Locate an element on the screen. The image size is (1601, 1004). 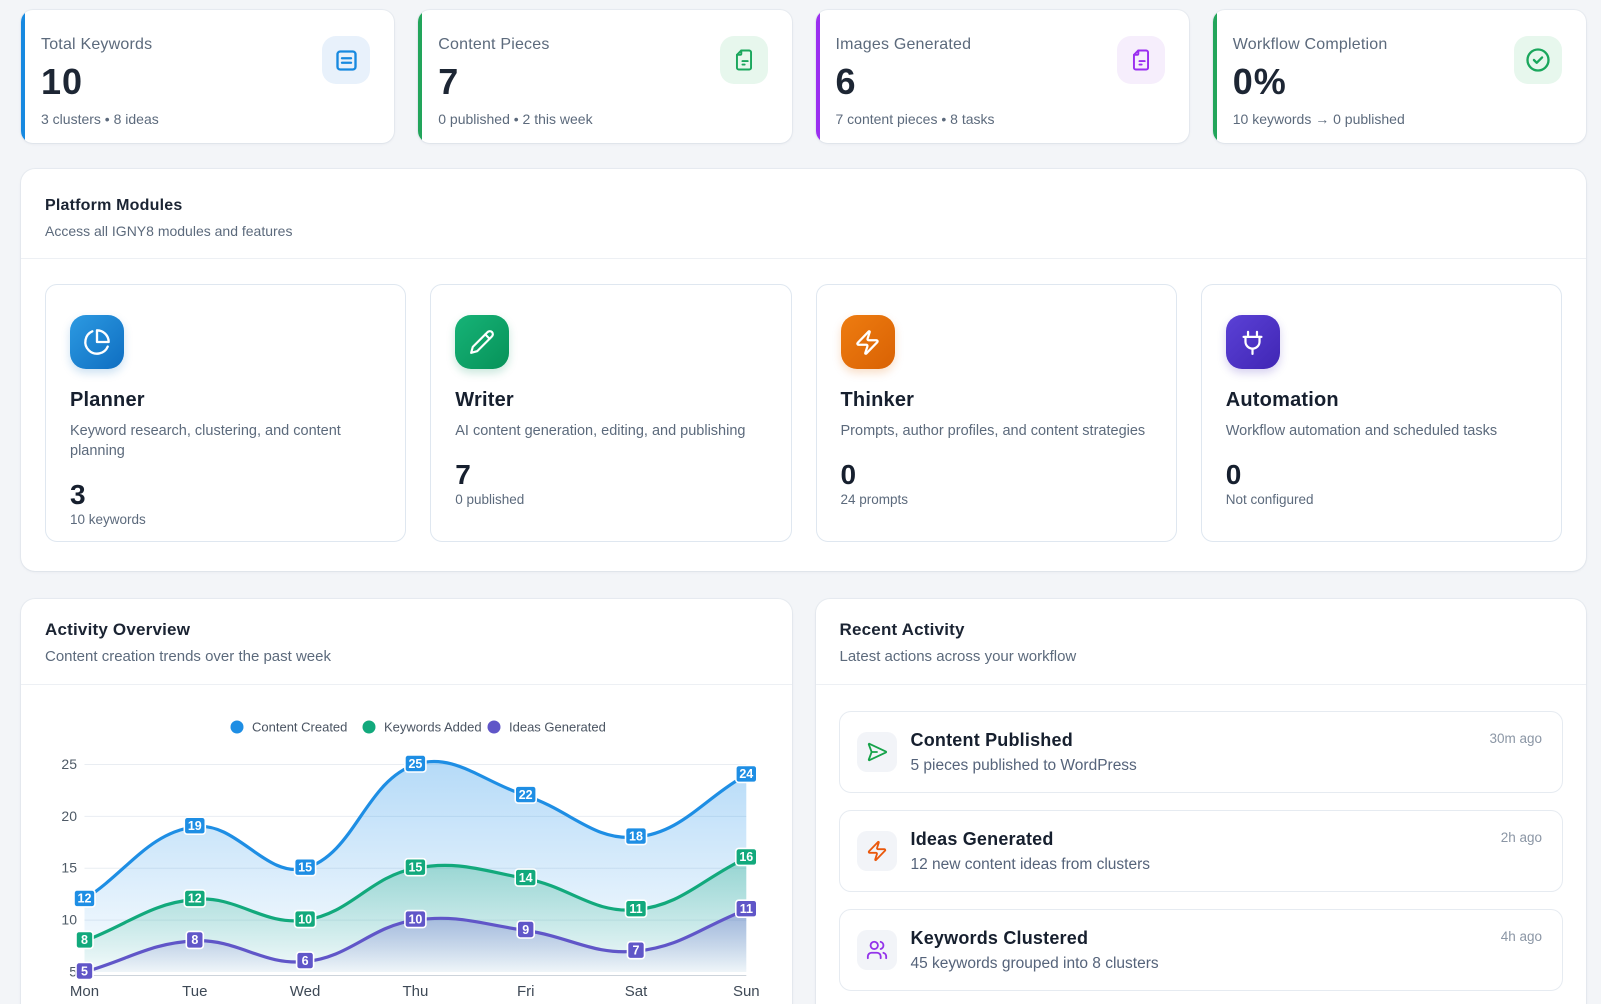
svg-text: Thu is located at coordinates (415, 991).